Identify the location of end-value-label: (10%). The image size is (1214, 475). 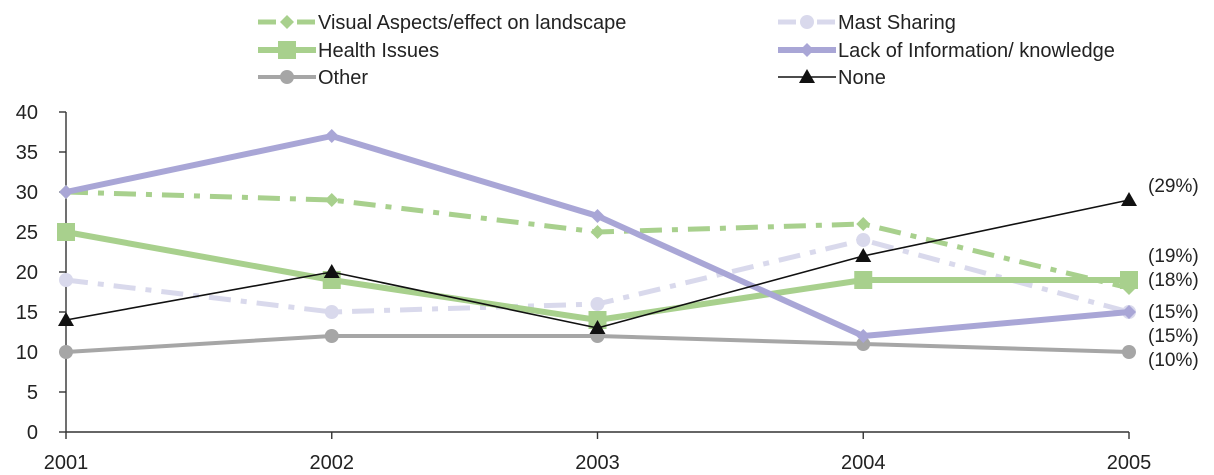
(1173, 360).